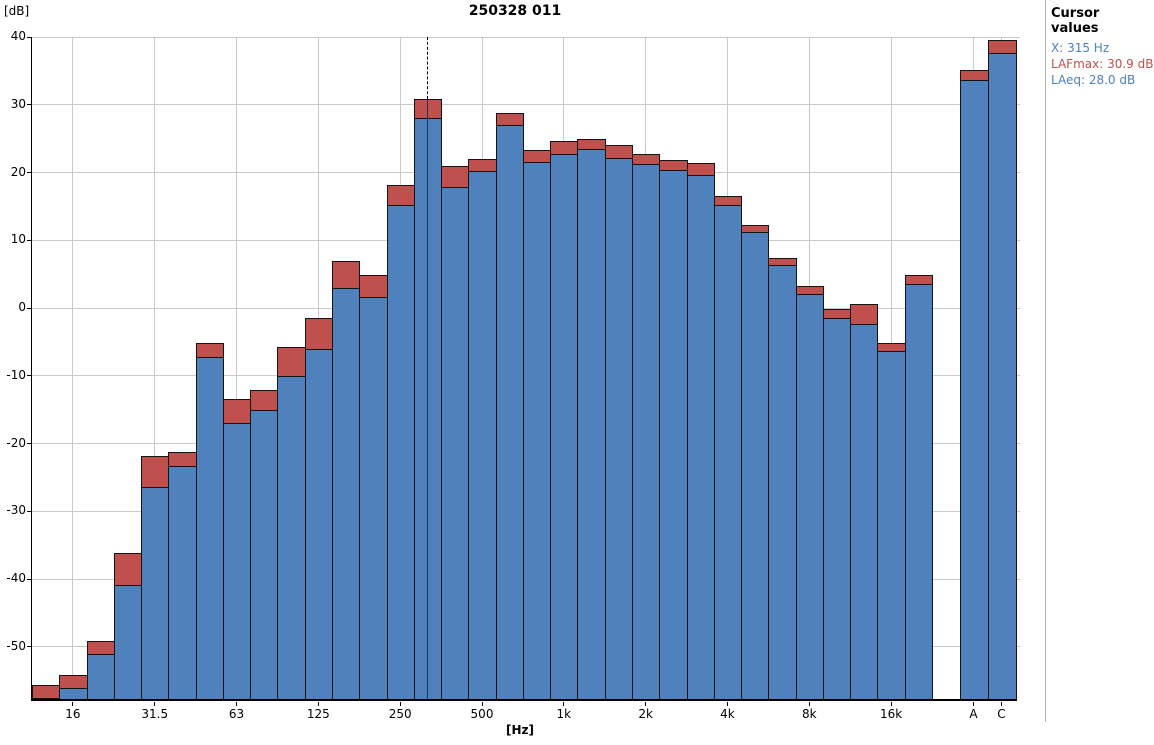 The width and height of the screenshot is (1154, 745). I want to click on y-axis-tick-label: -10, so click(16, 374).